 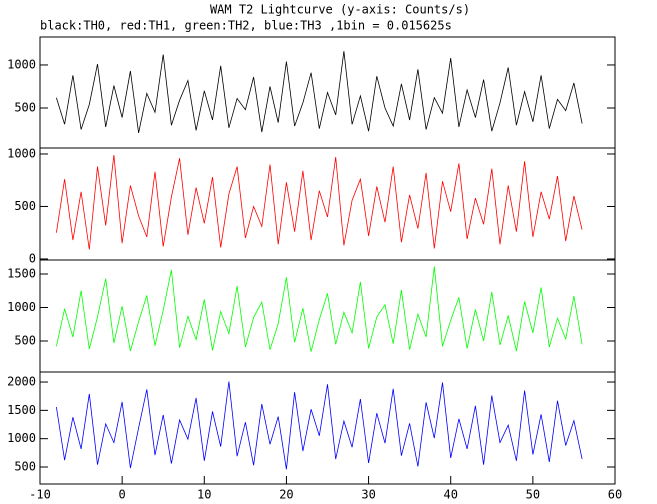 What do you see at coordinates (615, 495) in the screenshot?
I see `x-tick-label: 60` at bounding box center [615, 495].